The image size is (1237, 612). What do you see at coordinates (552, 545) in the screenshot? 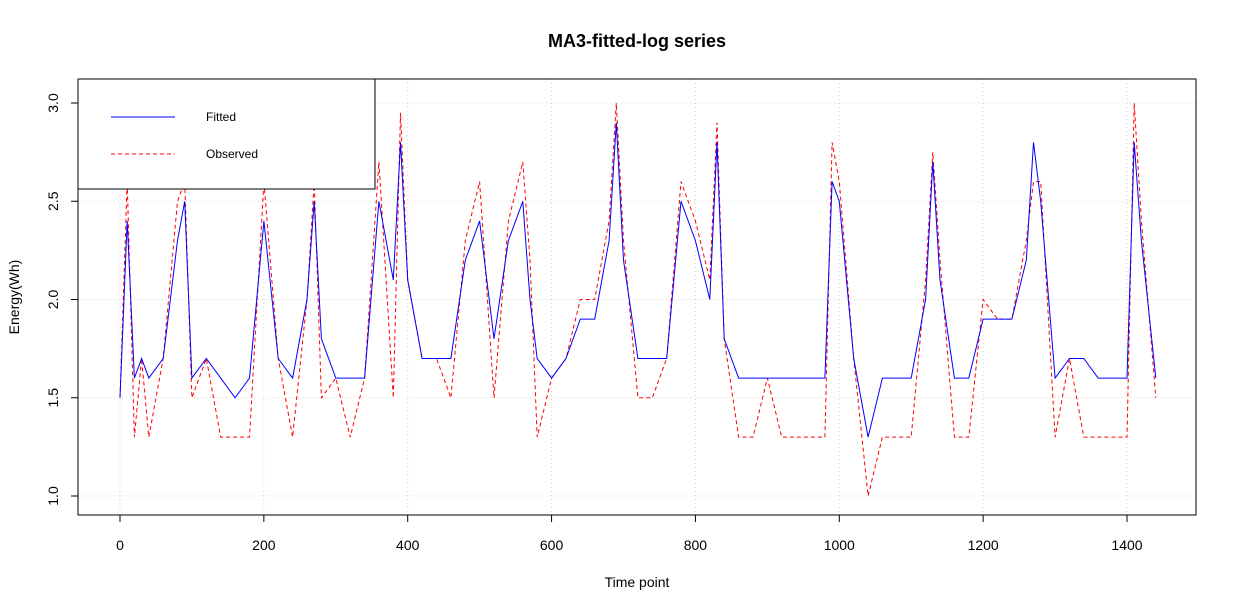
I see `x-tick-label: 600` at bounding box center [552, 545].